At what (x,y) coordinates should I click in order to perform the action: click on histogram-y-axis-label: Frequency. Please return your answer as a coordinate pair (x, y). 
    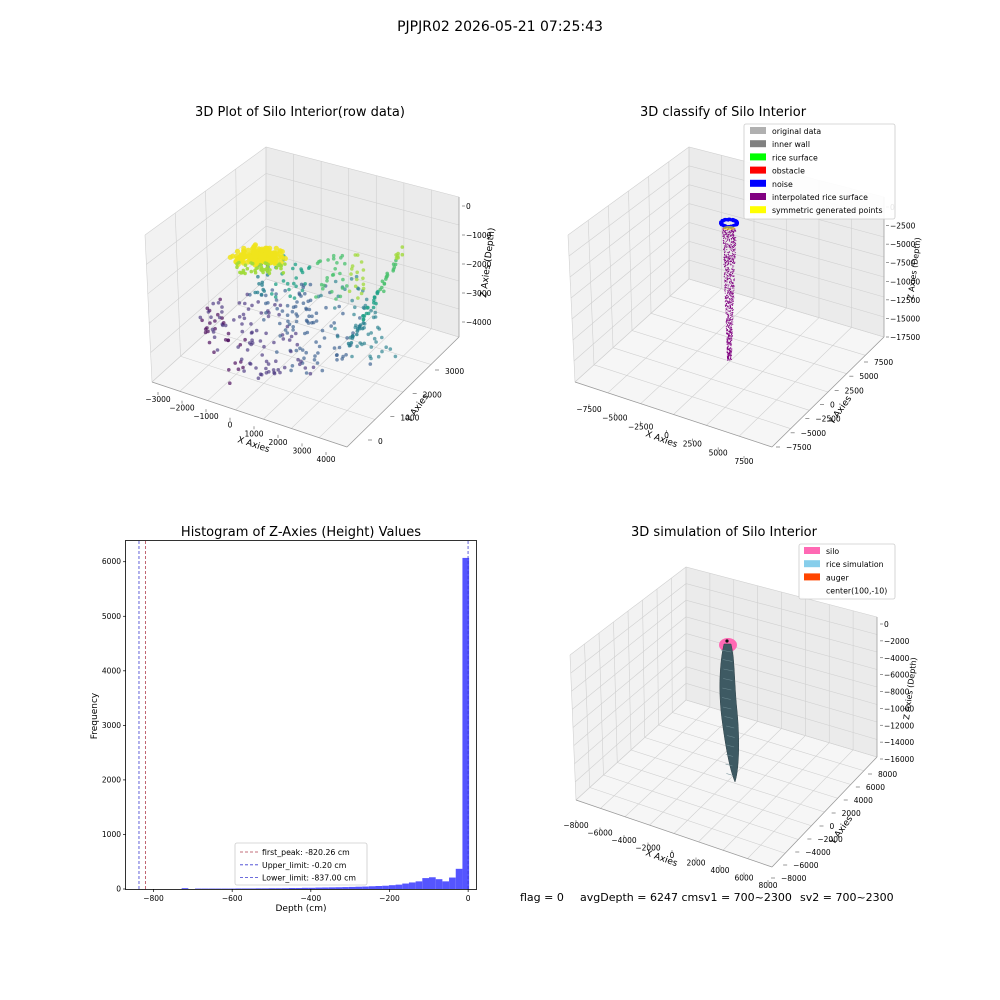
    Looking at the image, I should click on (95, 715).